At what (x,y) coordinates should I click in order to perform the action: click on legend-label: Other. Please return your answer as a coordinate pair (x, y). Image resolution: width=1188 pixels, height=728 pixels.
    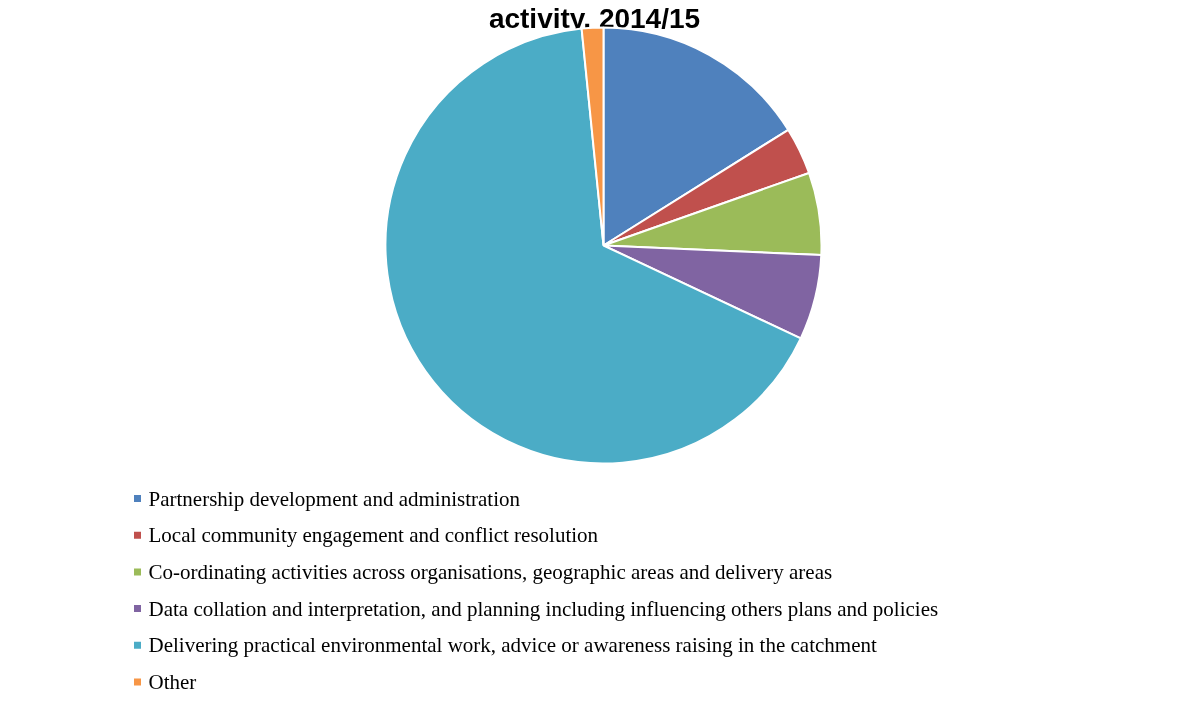
    Looking at the image, I should click on (172, 682).